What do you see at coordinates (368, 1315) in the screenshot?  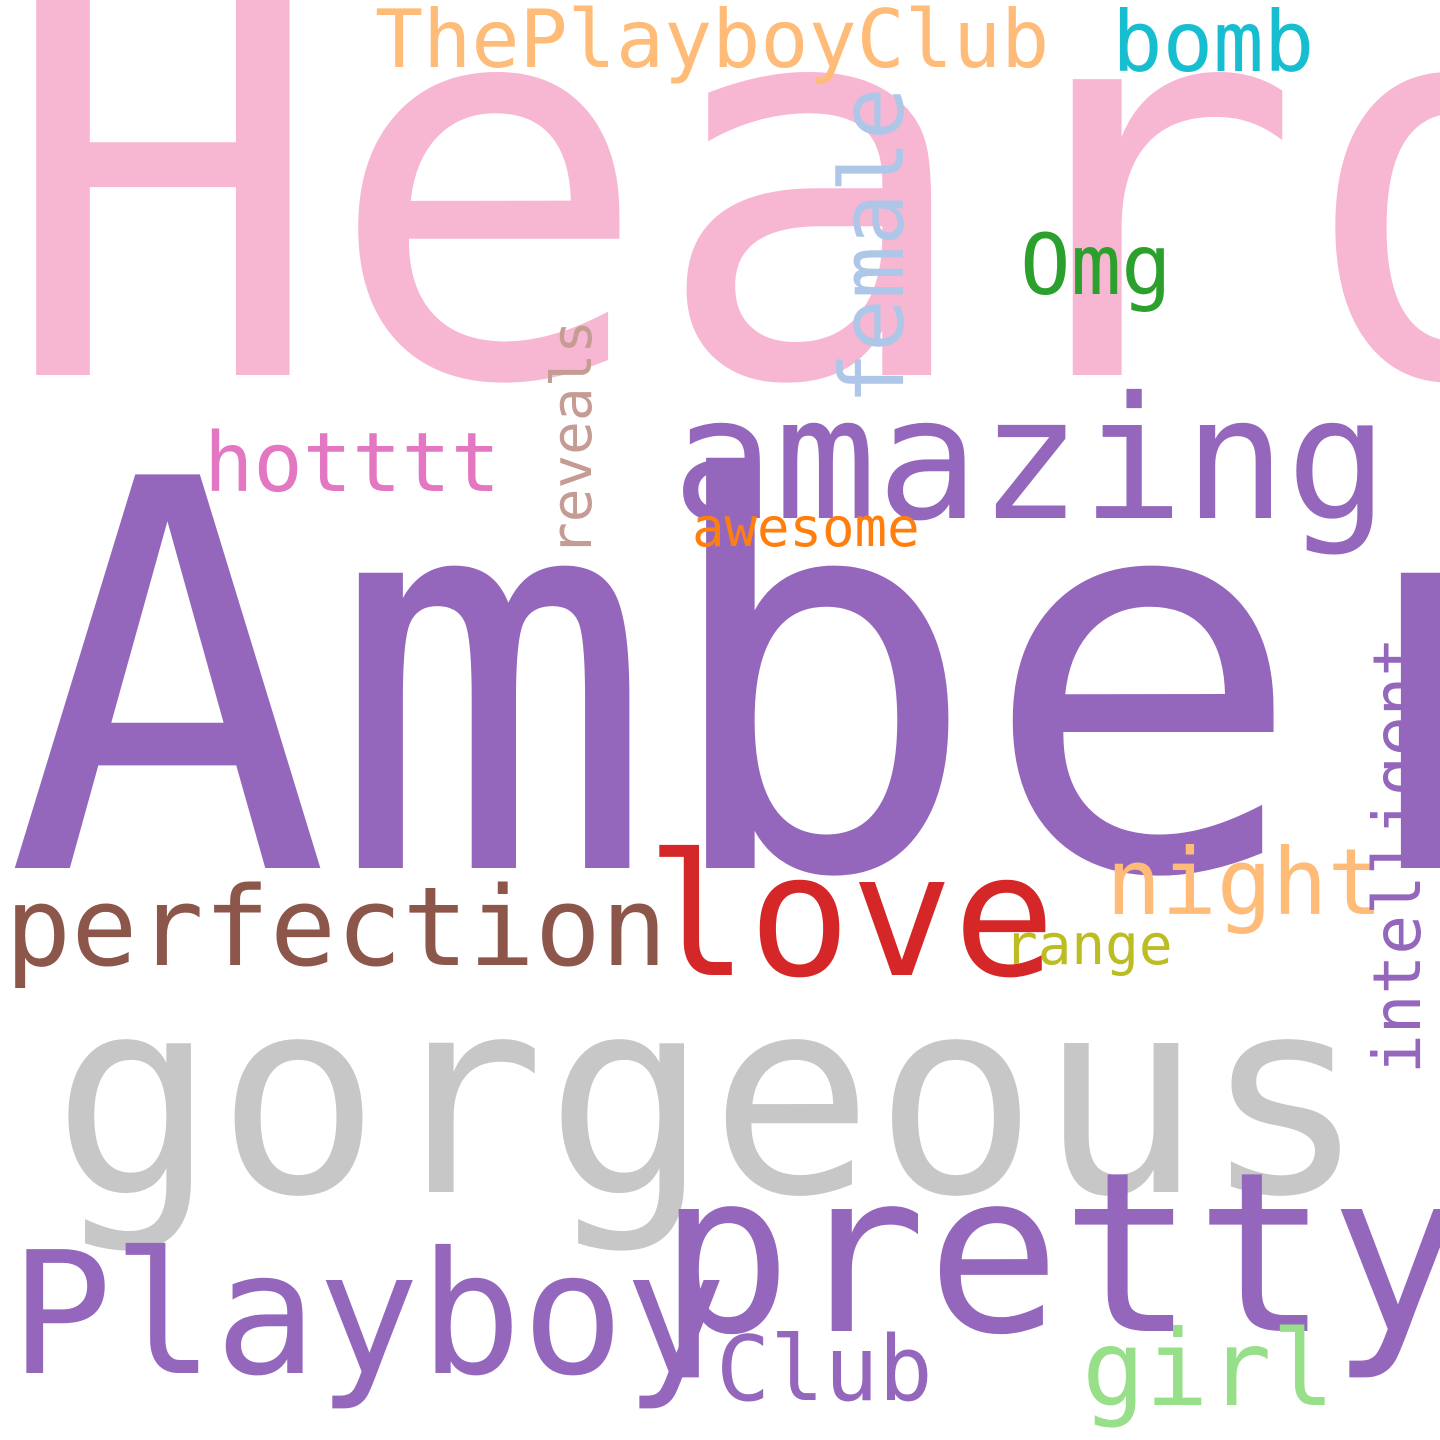 I see `word-playboy: Playboy` at bounding box center [368, 1315].